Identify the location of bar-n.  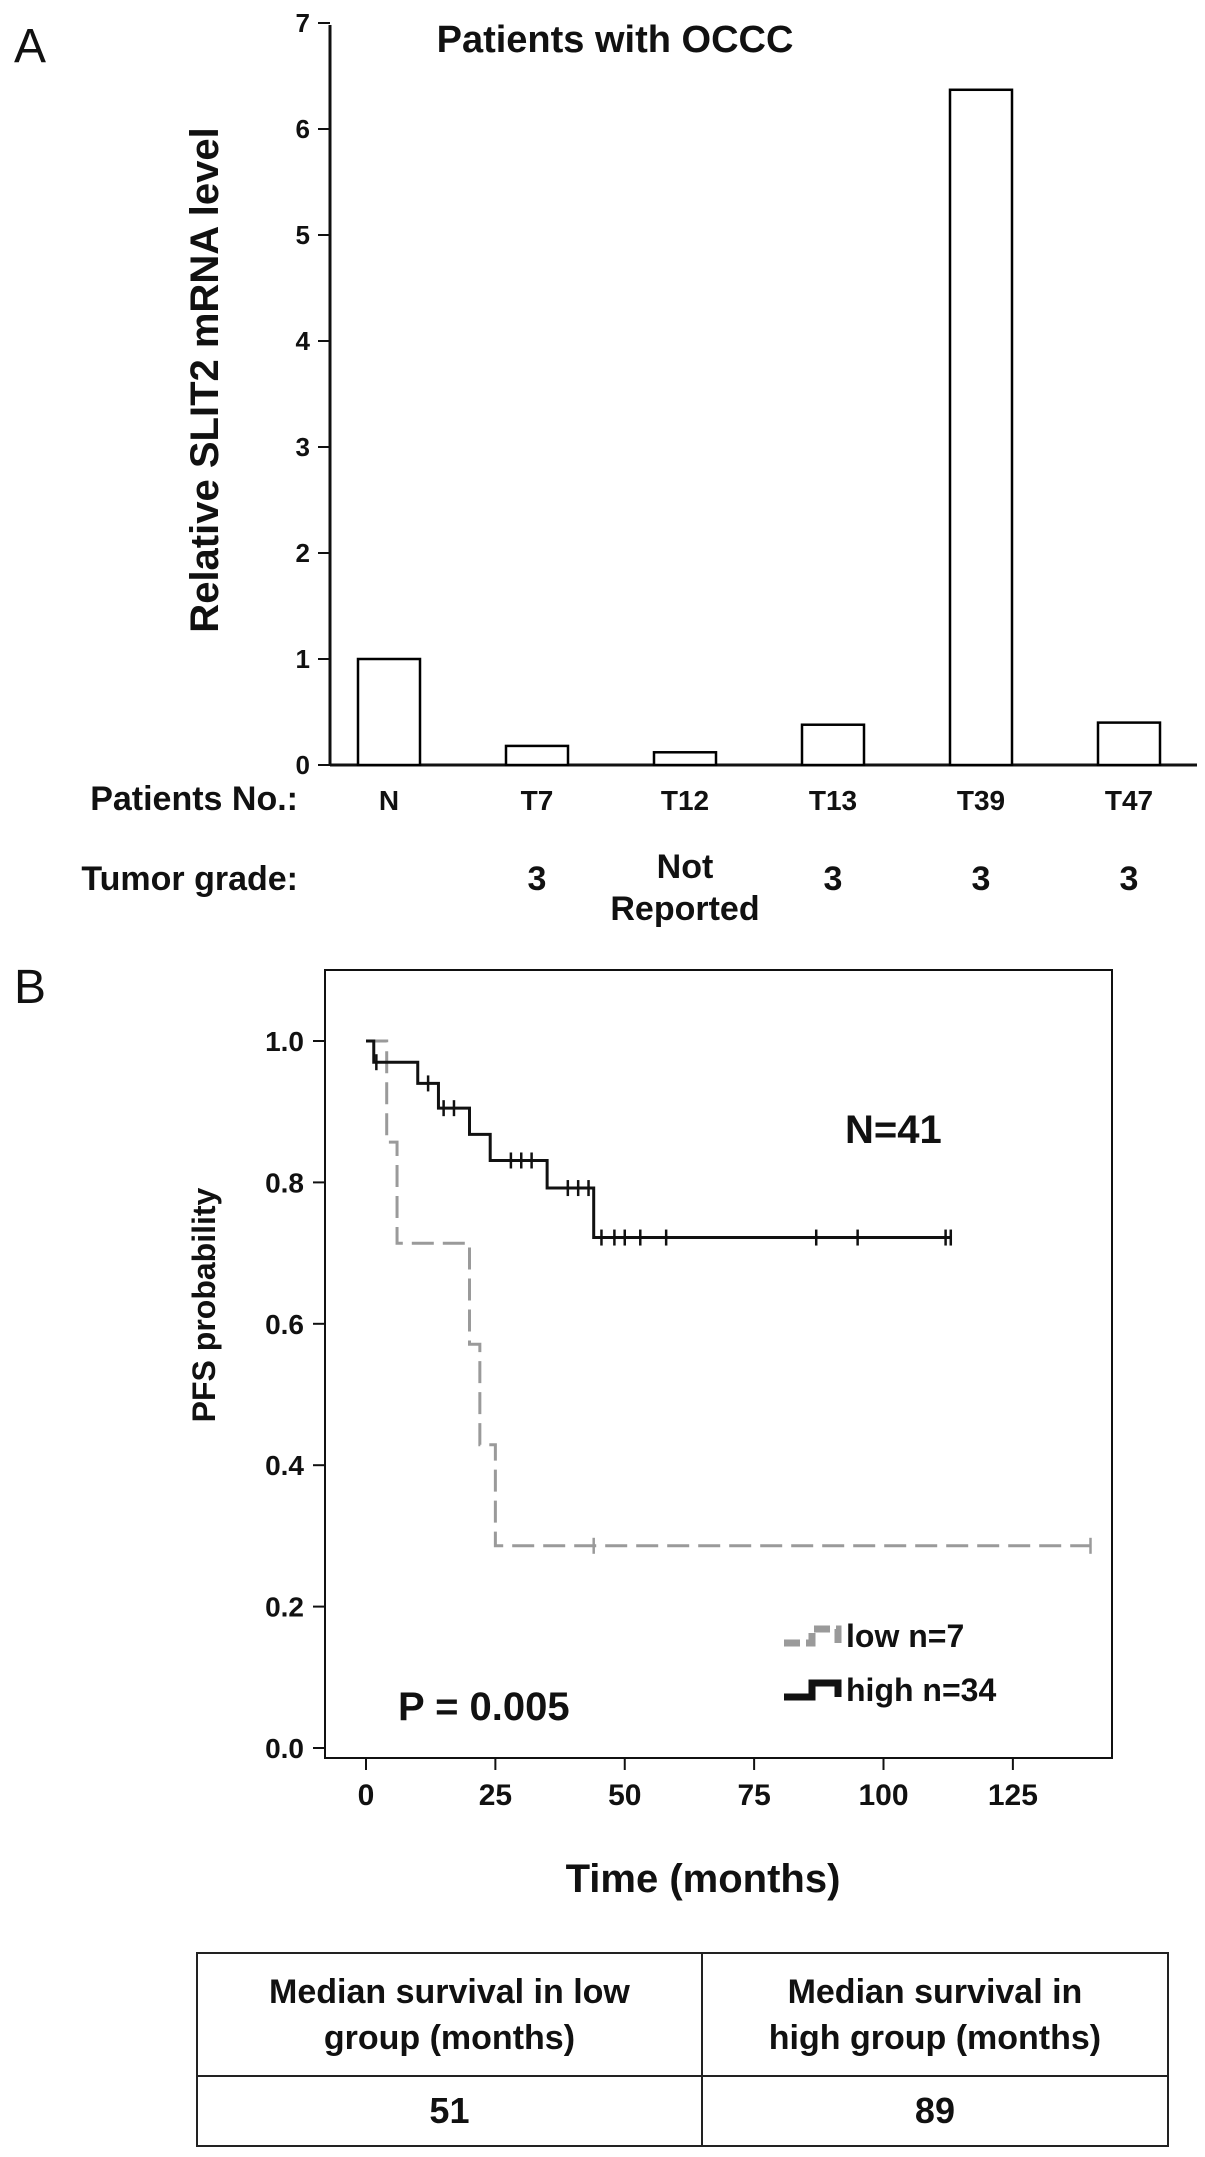
(389, 712).